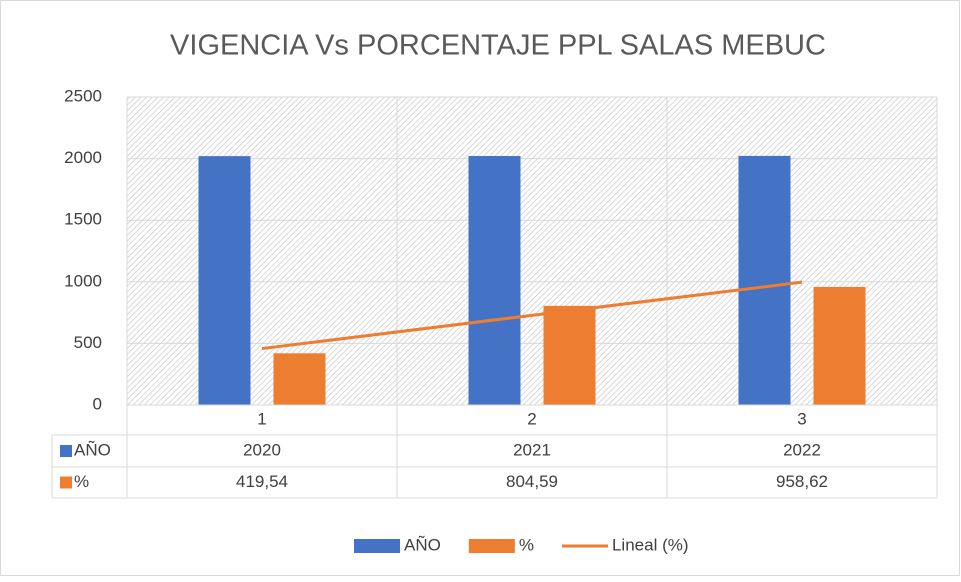 The image size is (961, 582). Describe the element at coordinates (802, 449) in the screenshot. I see `table-cell: 2022` at that location.